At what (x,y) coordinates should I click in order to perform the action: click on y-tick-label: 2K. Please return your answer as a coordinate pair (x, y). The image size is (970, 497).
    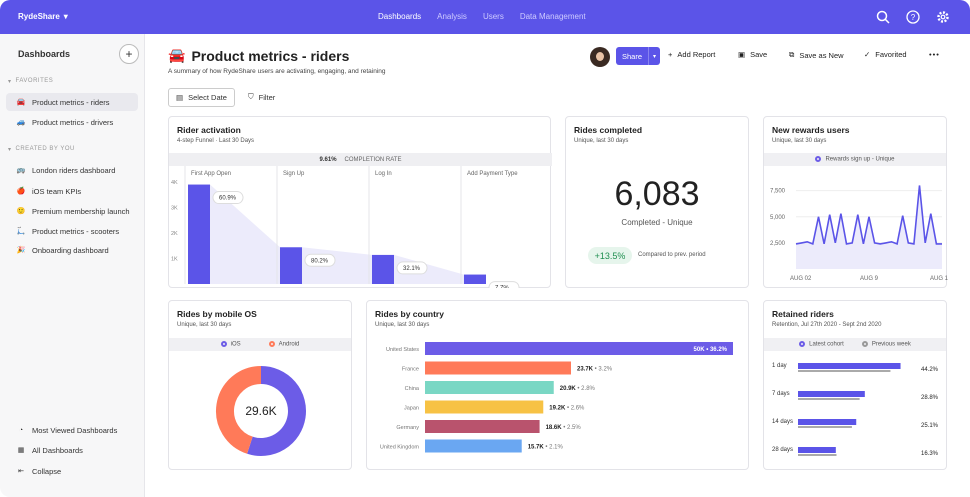
    Looking at the image, I should click on (174, 234).